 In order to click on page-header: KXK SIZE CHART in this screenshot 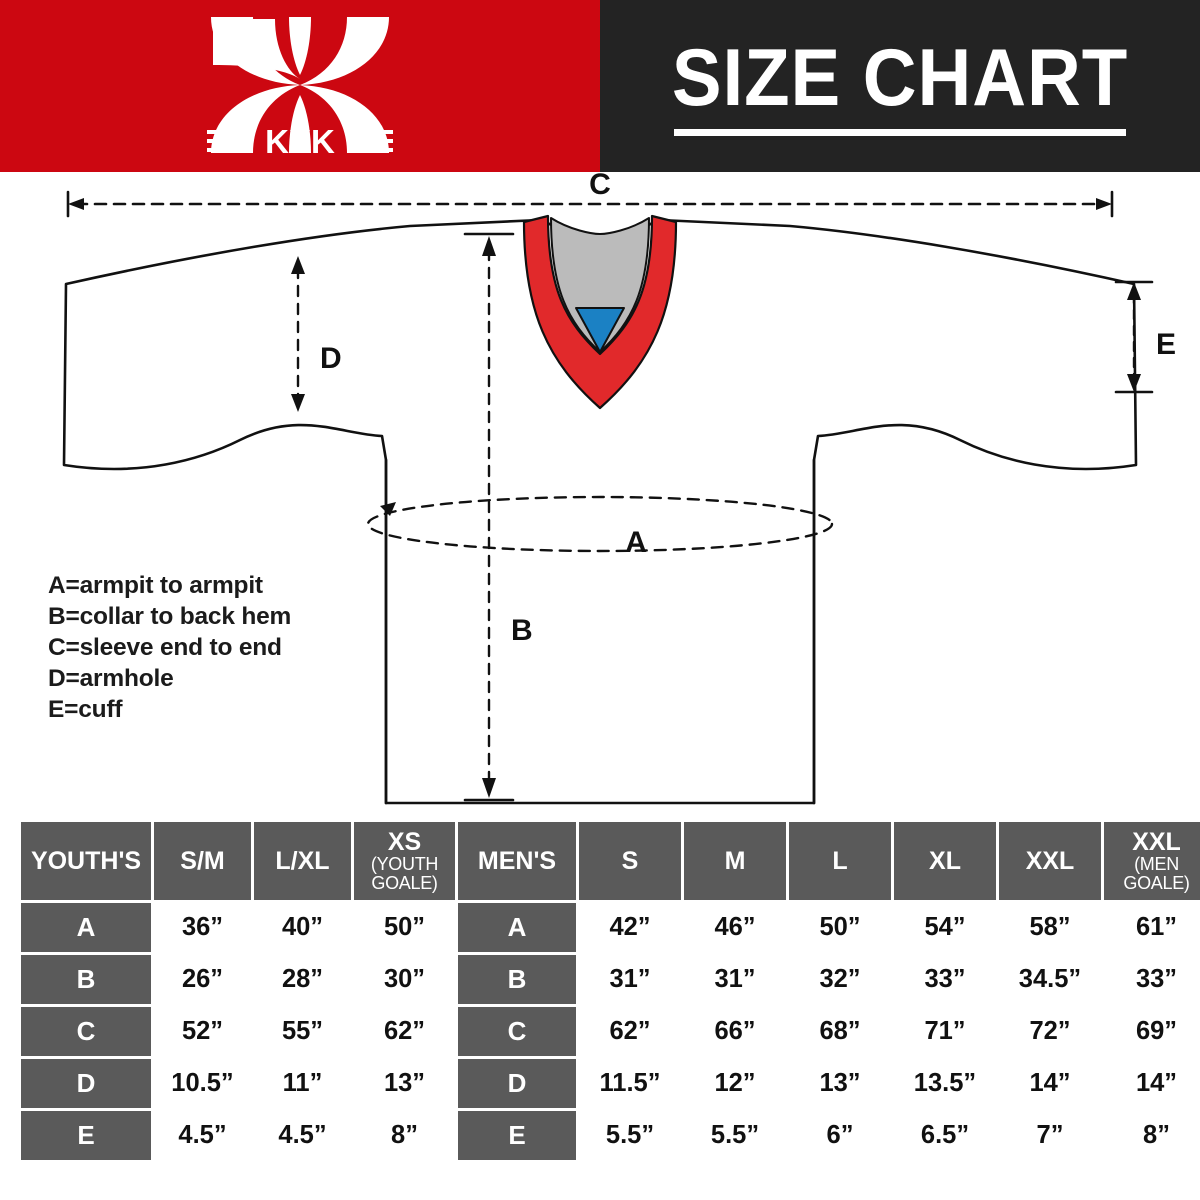, I will do `click(600, 86)`.